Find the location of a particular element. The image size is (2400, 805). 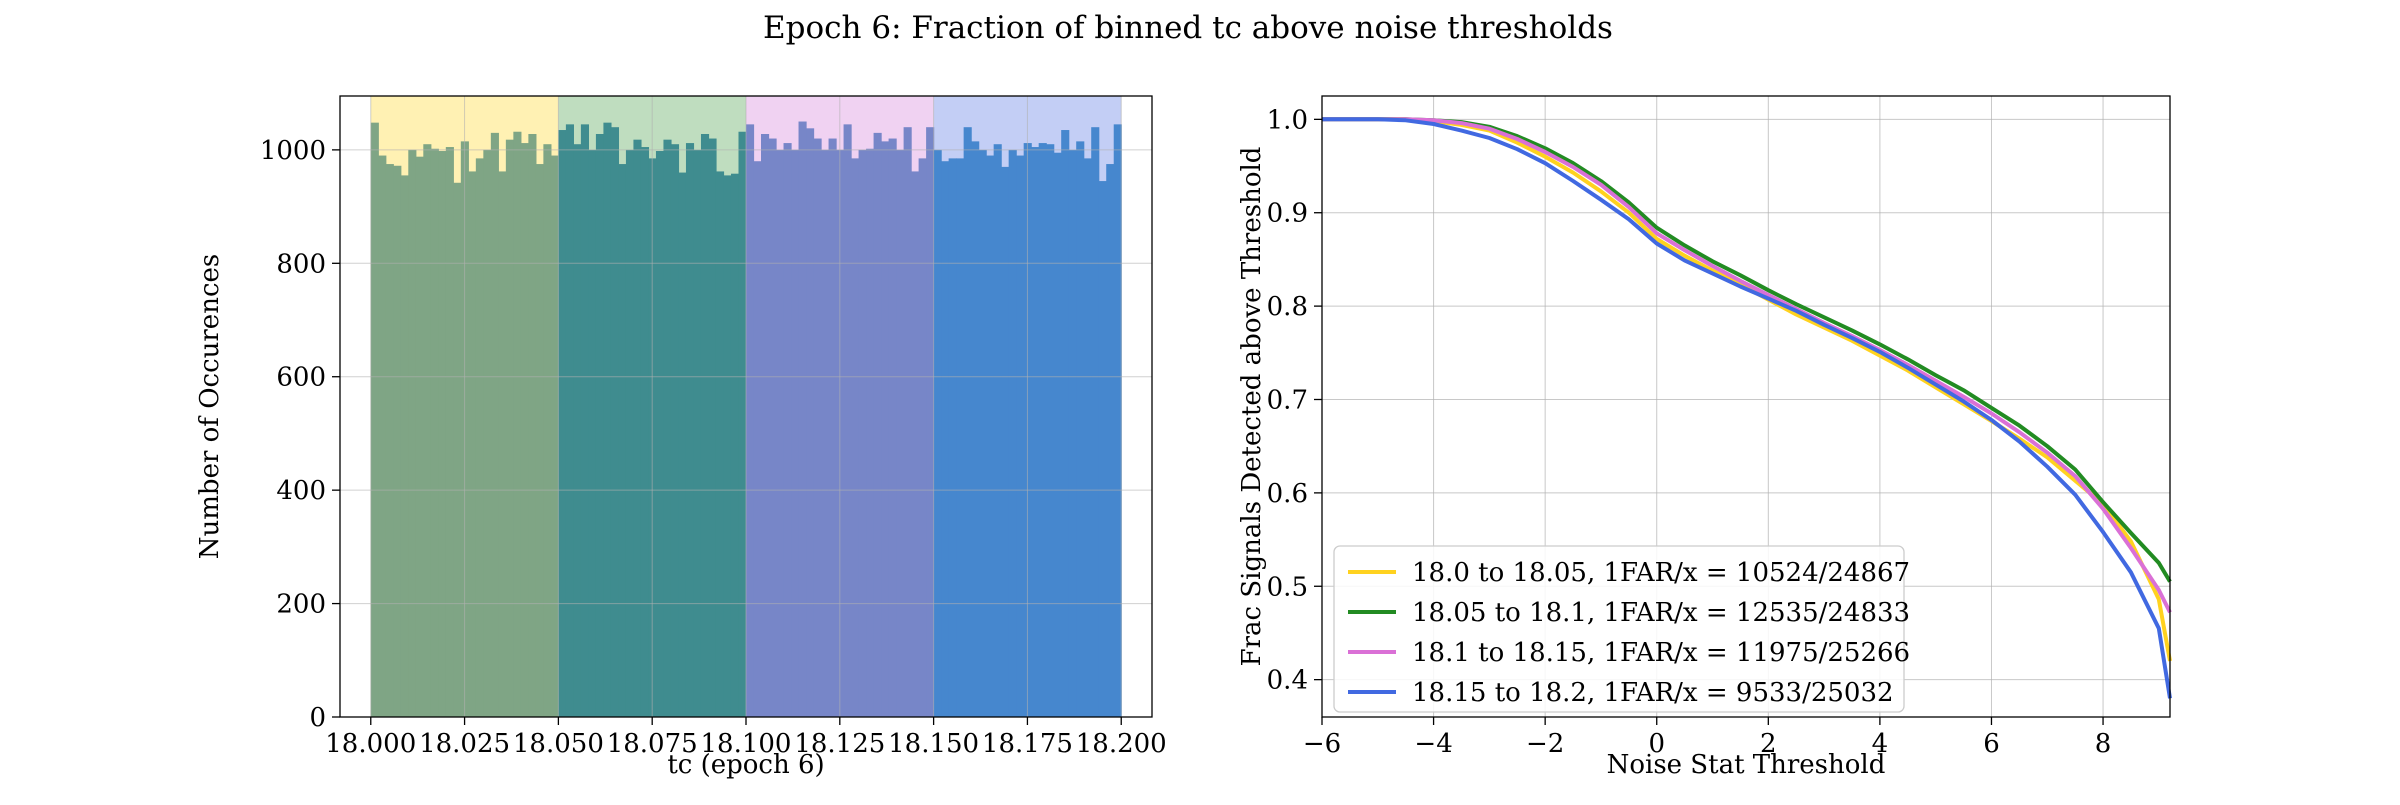

y-tick-label: 0.4 is located at coordinates (1287, 681).